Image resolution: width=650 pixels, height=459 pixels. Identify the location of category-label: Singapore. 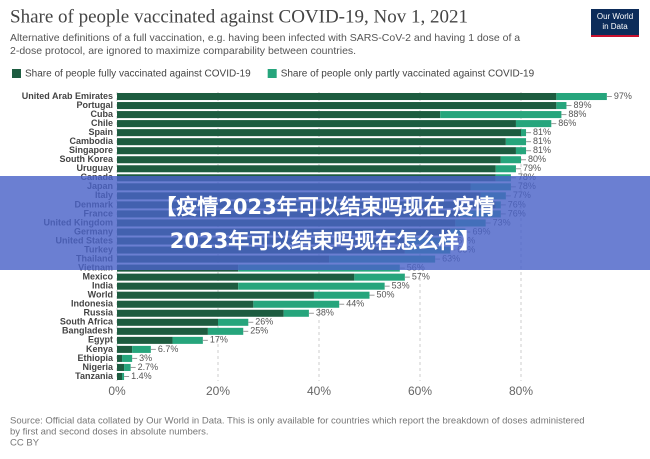
(91, 150).